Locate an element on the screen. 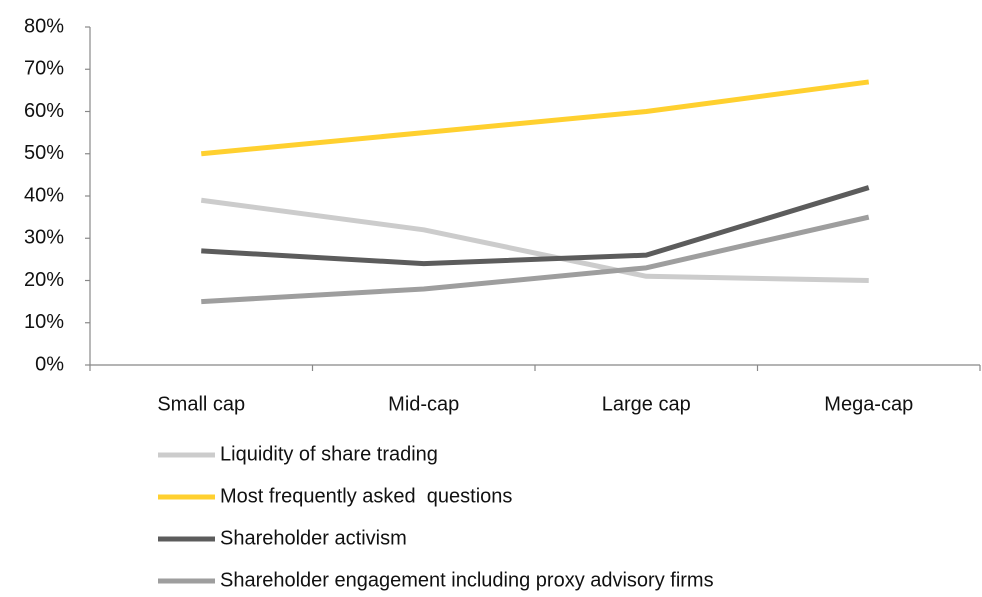 Image resolution: width=982 pixels, height=597 pixels. x-tick-label: Mid-cap is located at coordinates (423, 404).